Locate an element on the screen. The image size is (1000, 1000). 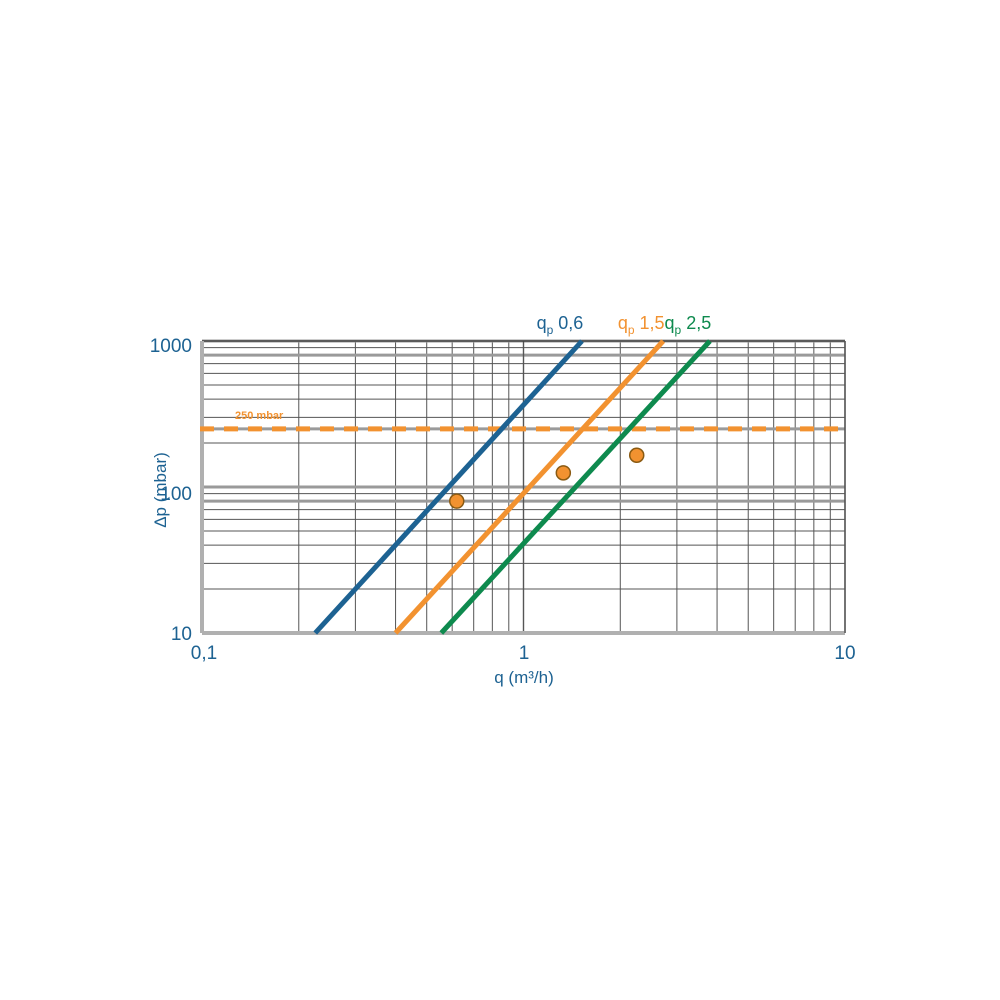
series-curves is located at coordinates (512, 487).